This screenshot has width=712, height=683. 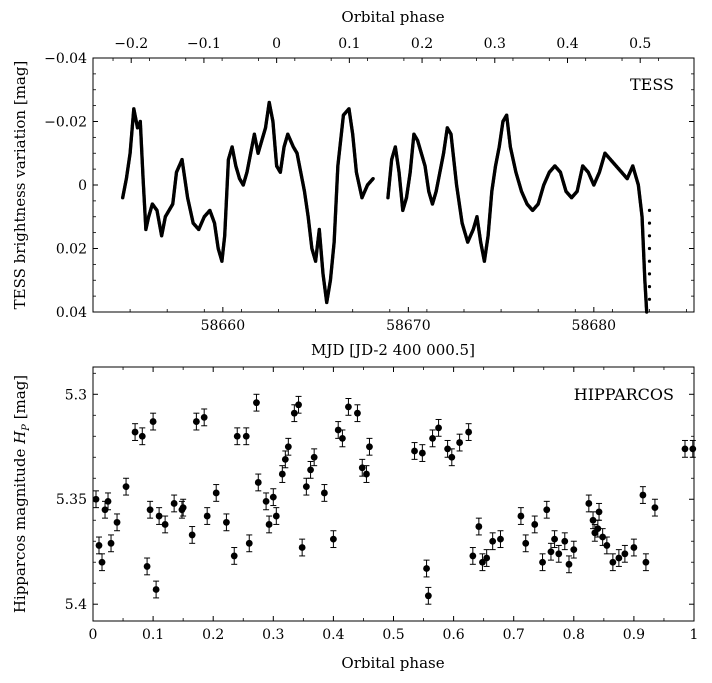 What do you see at coordinates (20, 437) in the screenshot?
I see `hipparcos-y-label-var: H` at bounding box center [20, 437].